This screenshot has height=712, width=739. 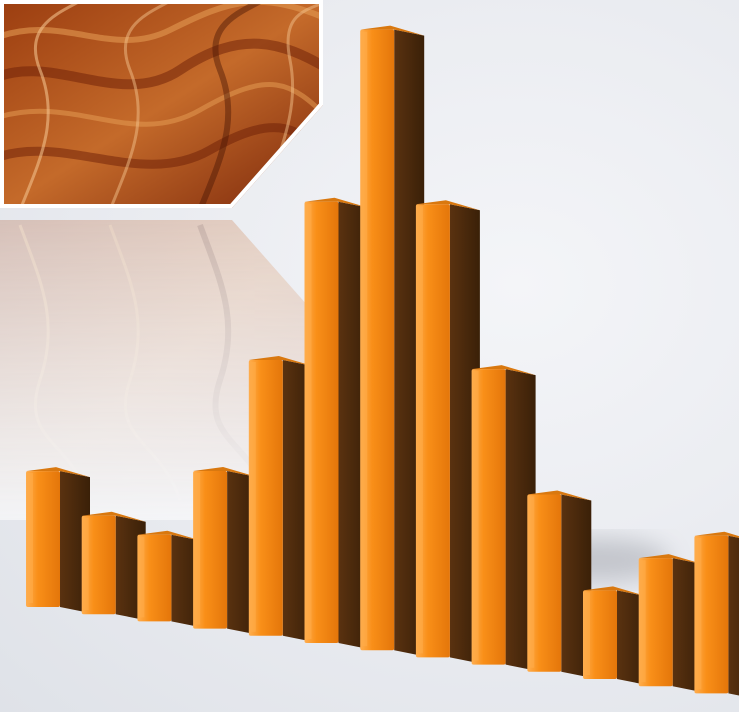 What do you see at coordinates (432, 431) in the screenshot?
I see `bar-8-front` at bounding box center [432, 431].